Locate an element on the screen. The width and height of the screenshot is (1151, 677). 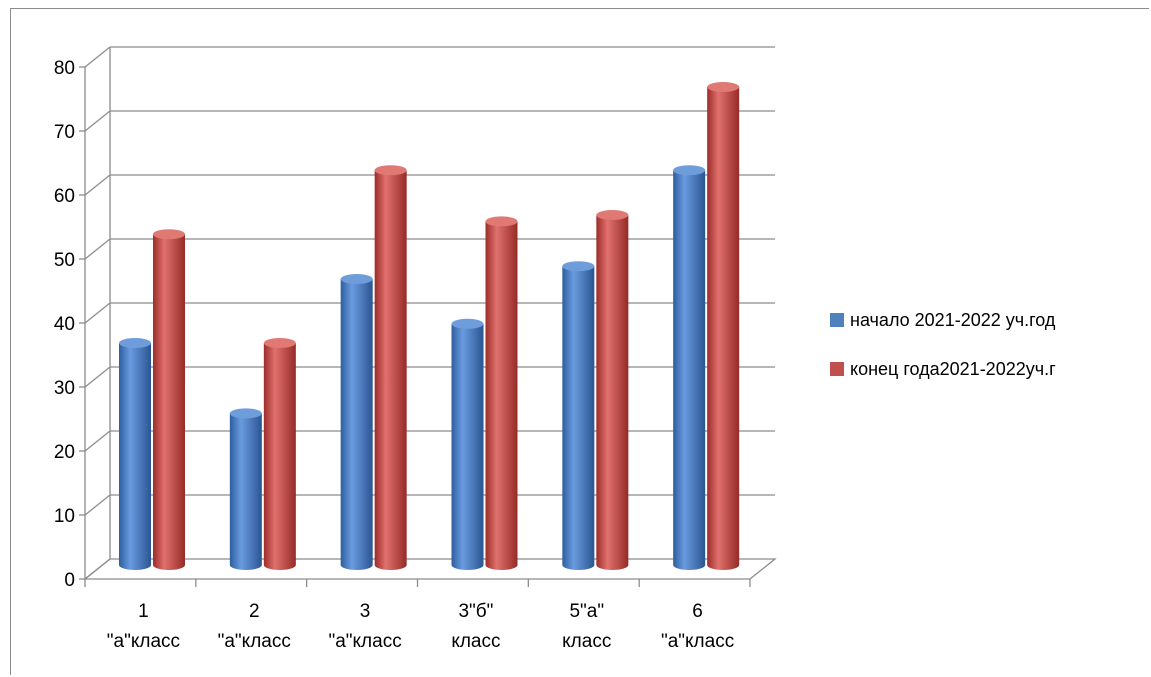
y-tick-label-4: 40 is located at coordinates (64, 324).